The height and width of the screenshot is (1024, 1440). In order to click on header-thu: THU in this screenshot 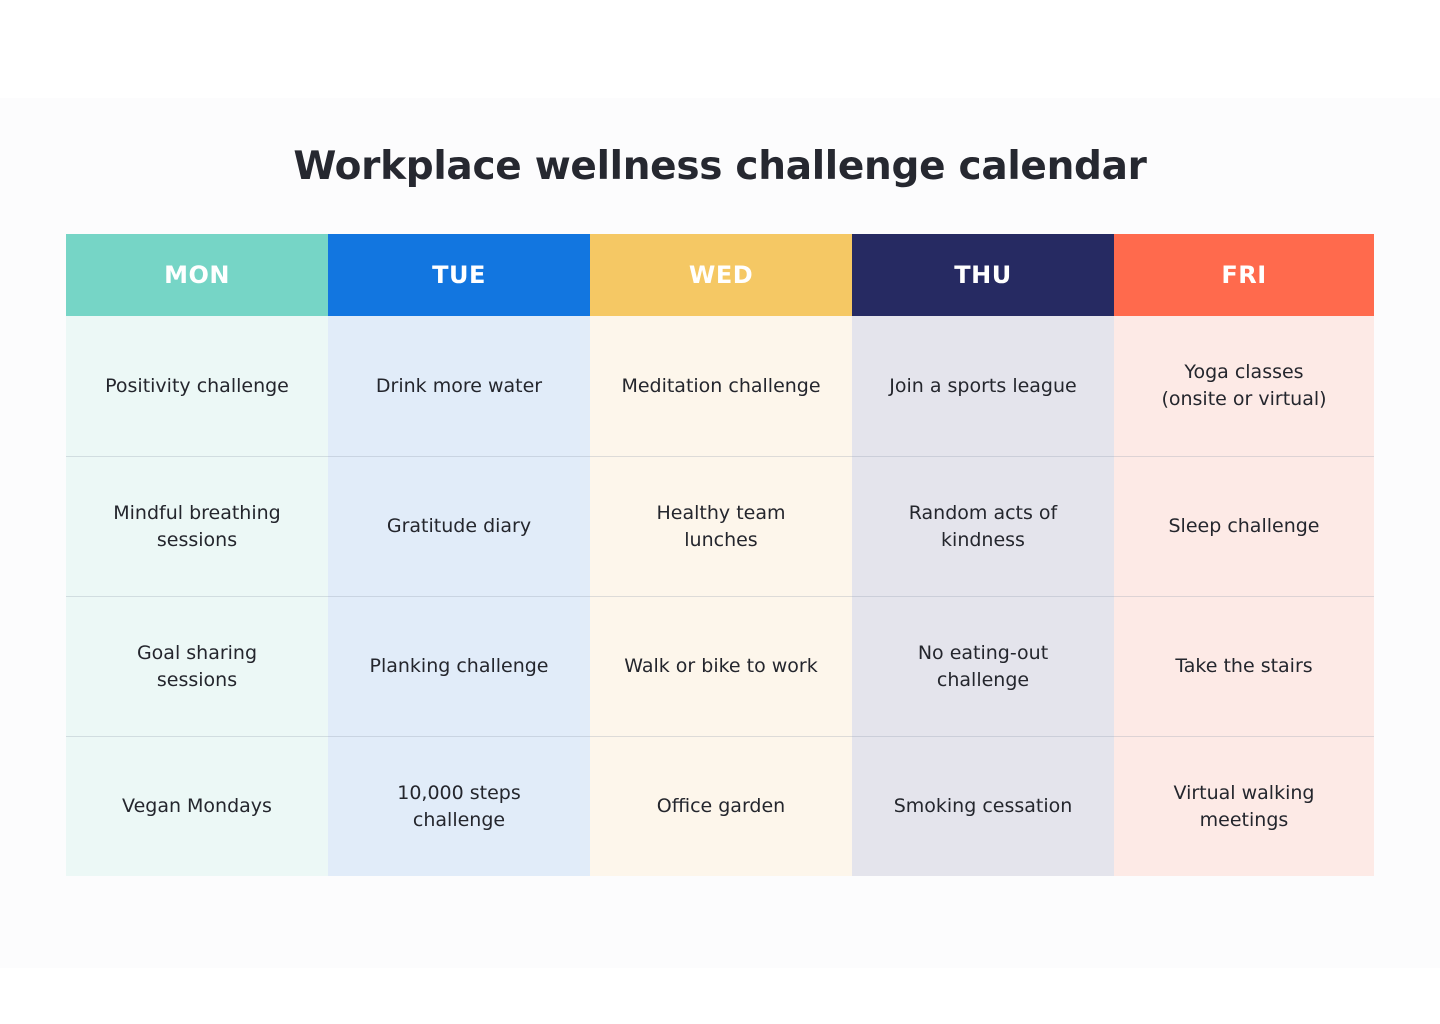, I will do `click(983, 275)`.